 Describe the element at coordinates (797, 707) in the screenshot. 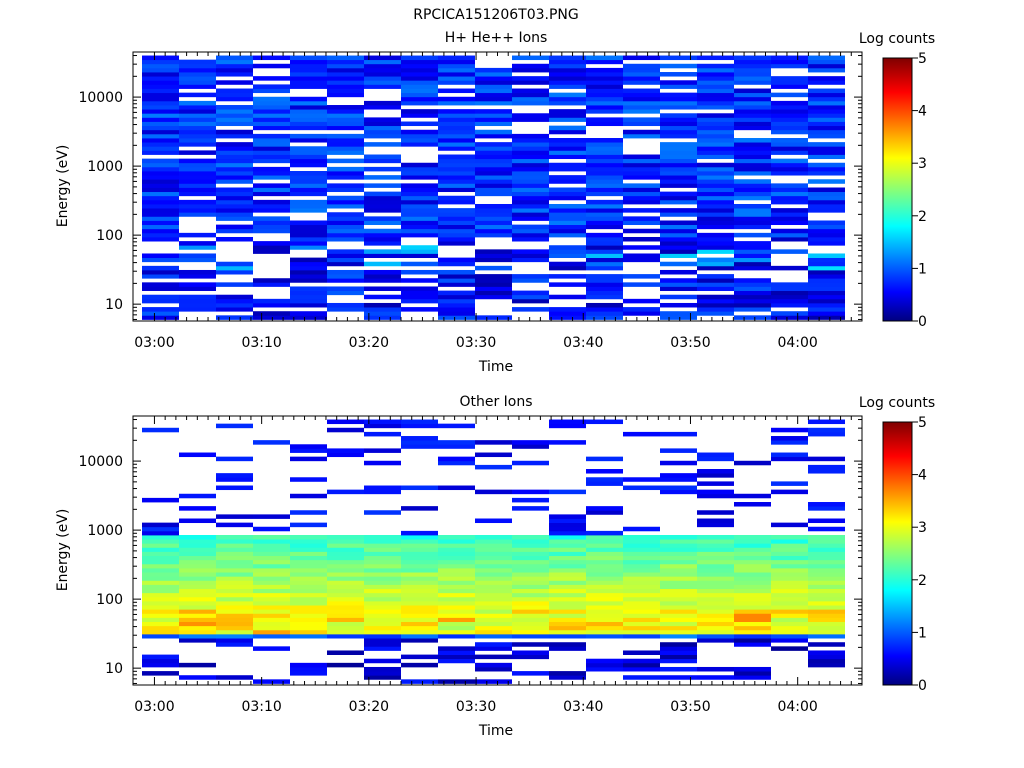

I see `x-tick-label: 04:00` at that location.